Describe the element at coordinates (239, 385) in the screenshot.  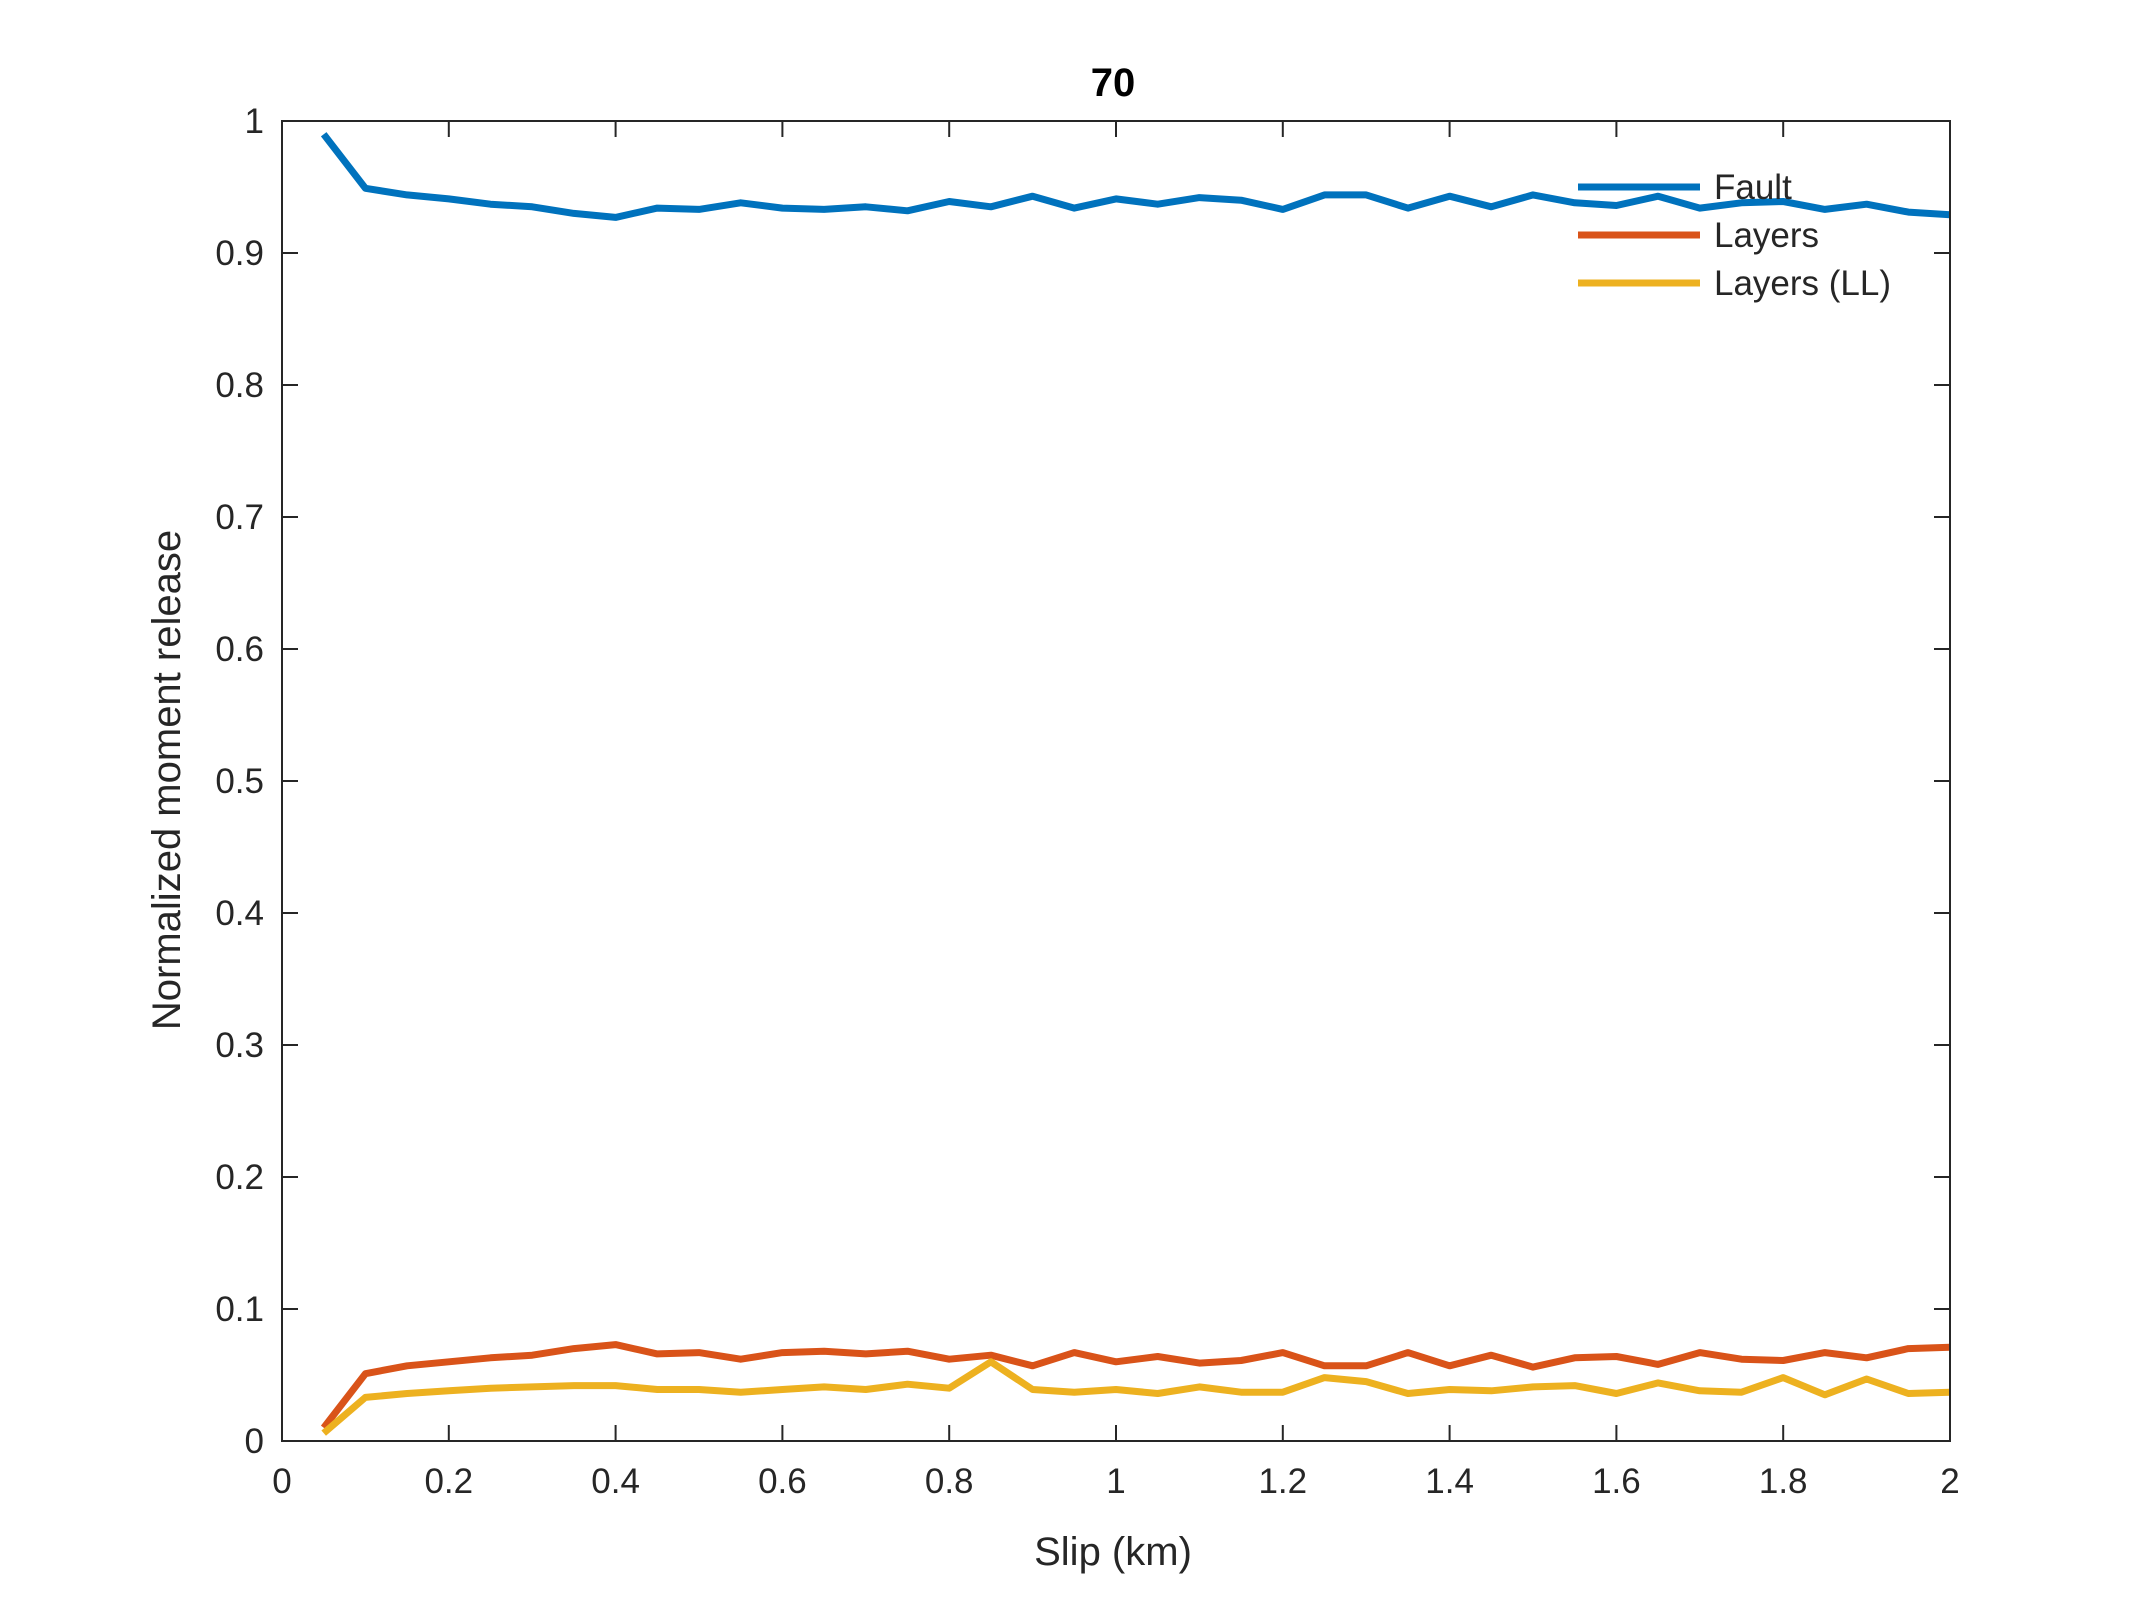
I see `y-tick-label: 0.8` at that location.